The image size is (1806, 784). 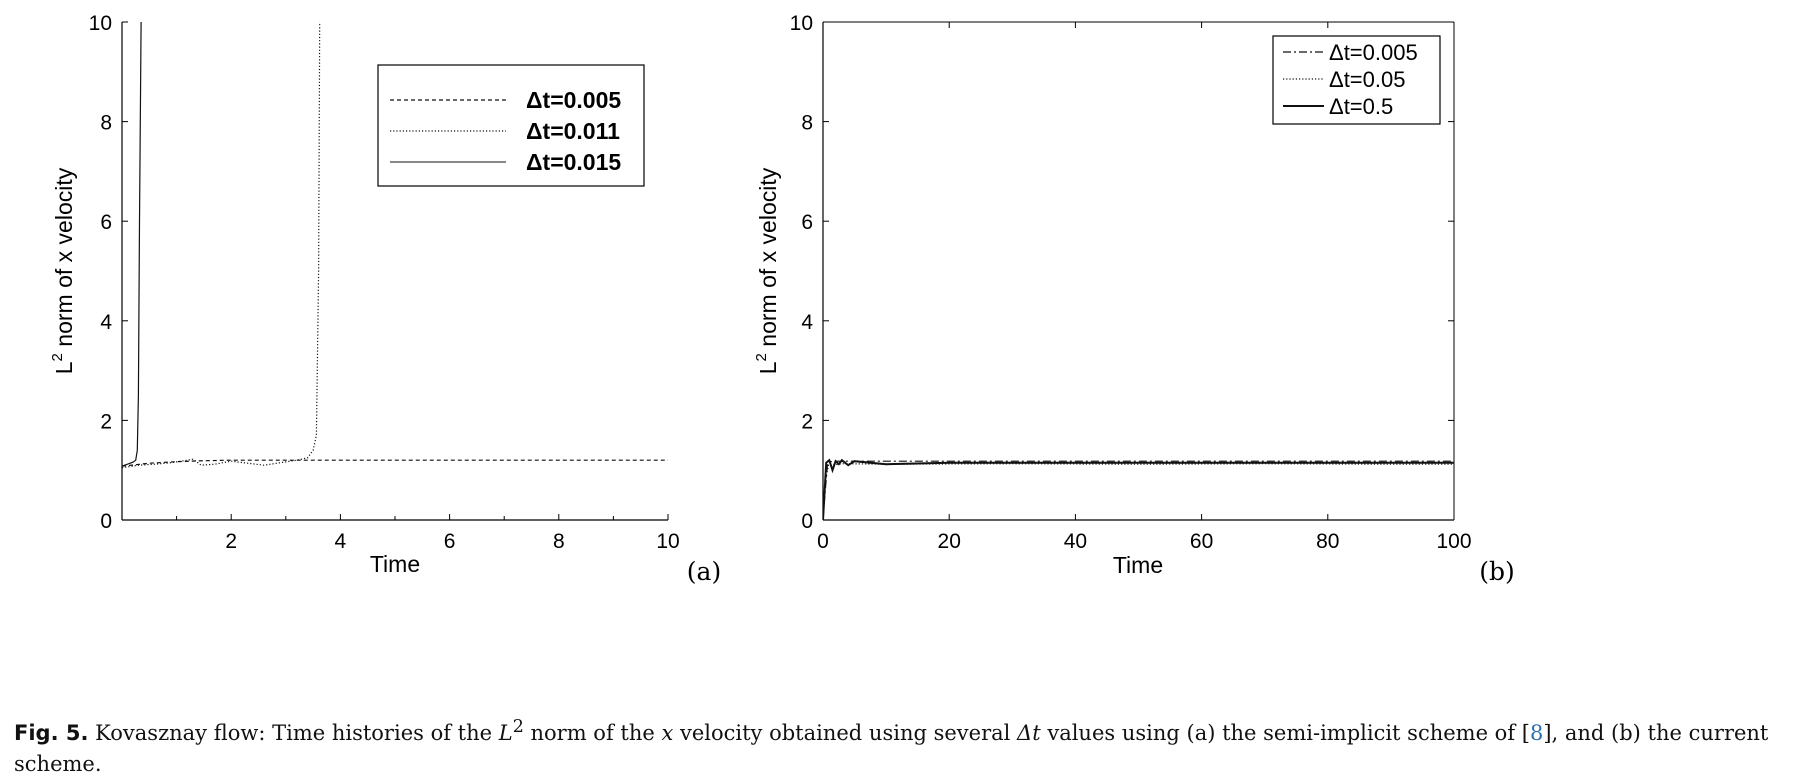 I want to click on x-tick-label: 4, so click(x=341, y=541).